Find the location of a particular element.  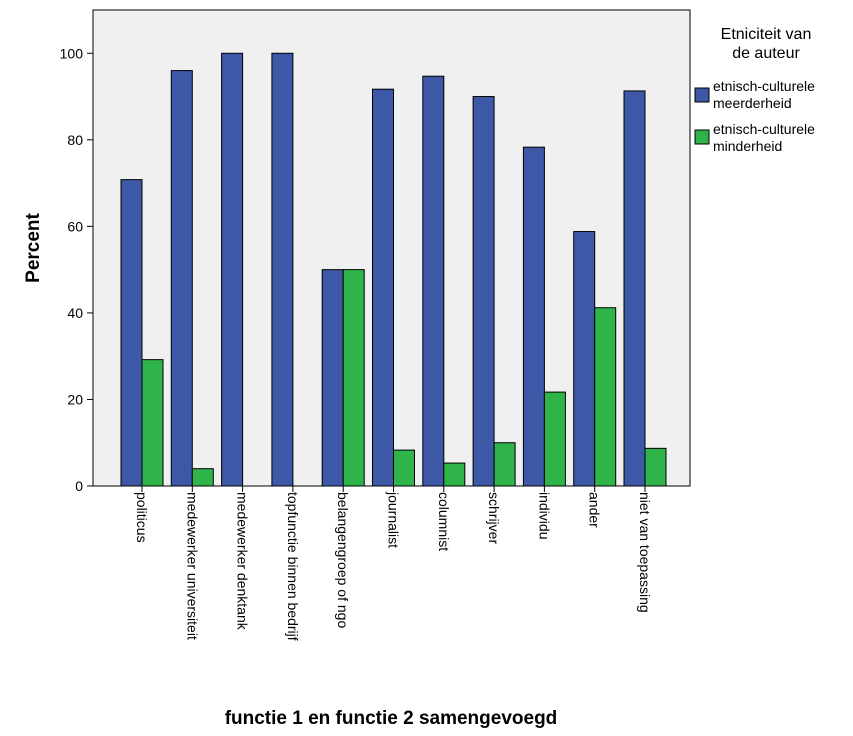

x-tick-label: belangengroep of ngo is located at coordinates (343, 560).